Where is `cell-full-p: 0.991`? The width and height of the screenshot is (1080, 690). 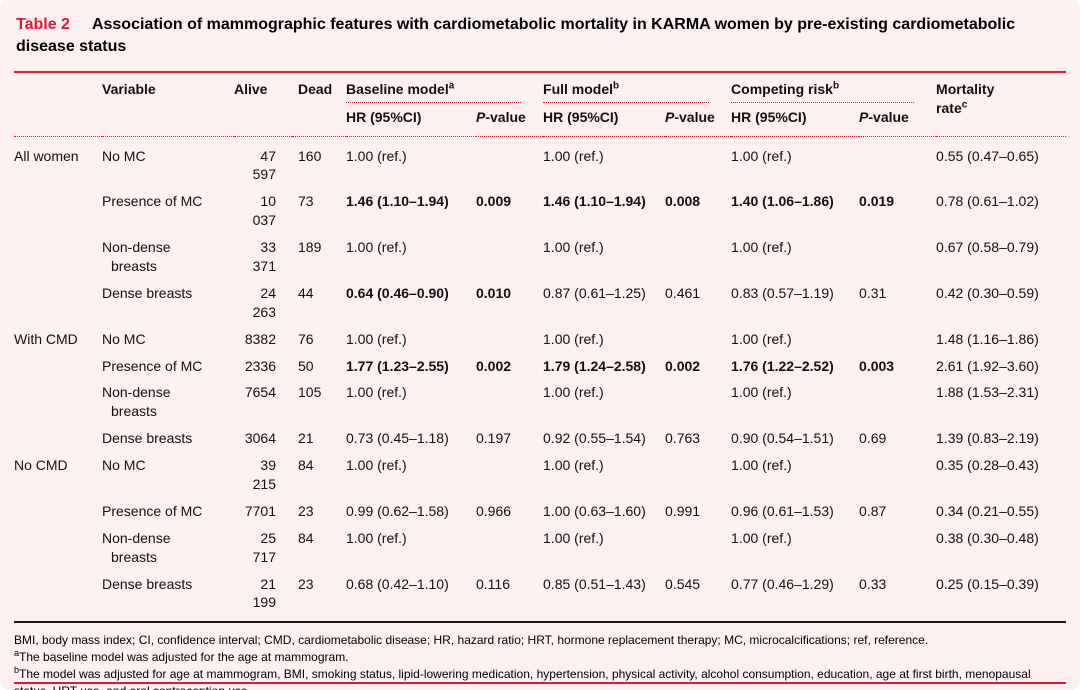
cell-full-p: 0.991 is located at coordinates (683, 510).